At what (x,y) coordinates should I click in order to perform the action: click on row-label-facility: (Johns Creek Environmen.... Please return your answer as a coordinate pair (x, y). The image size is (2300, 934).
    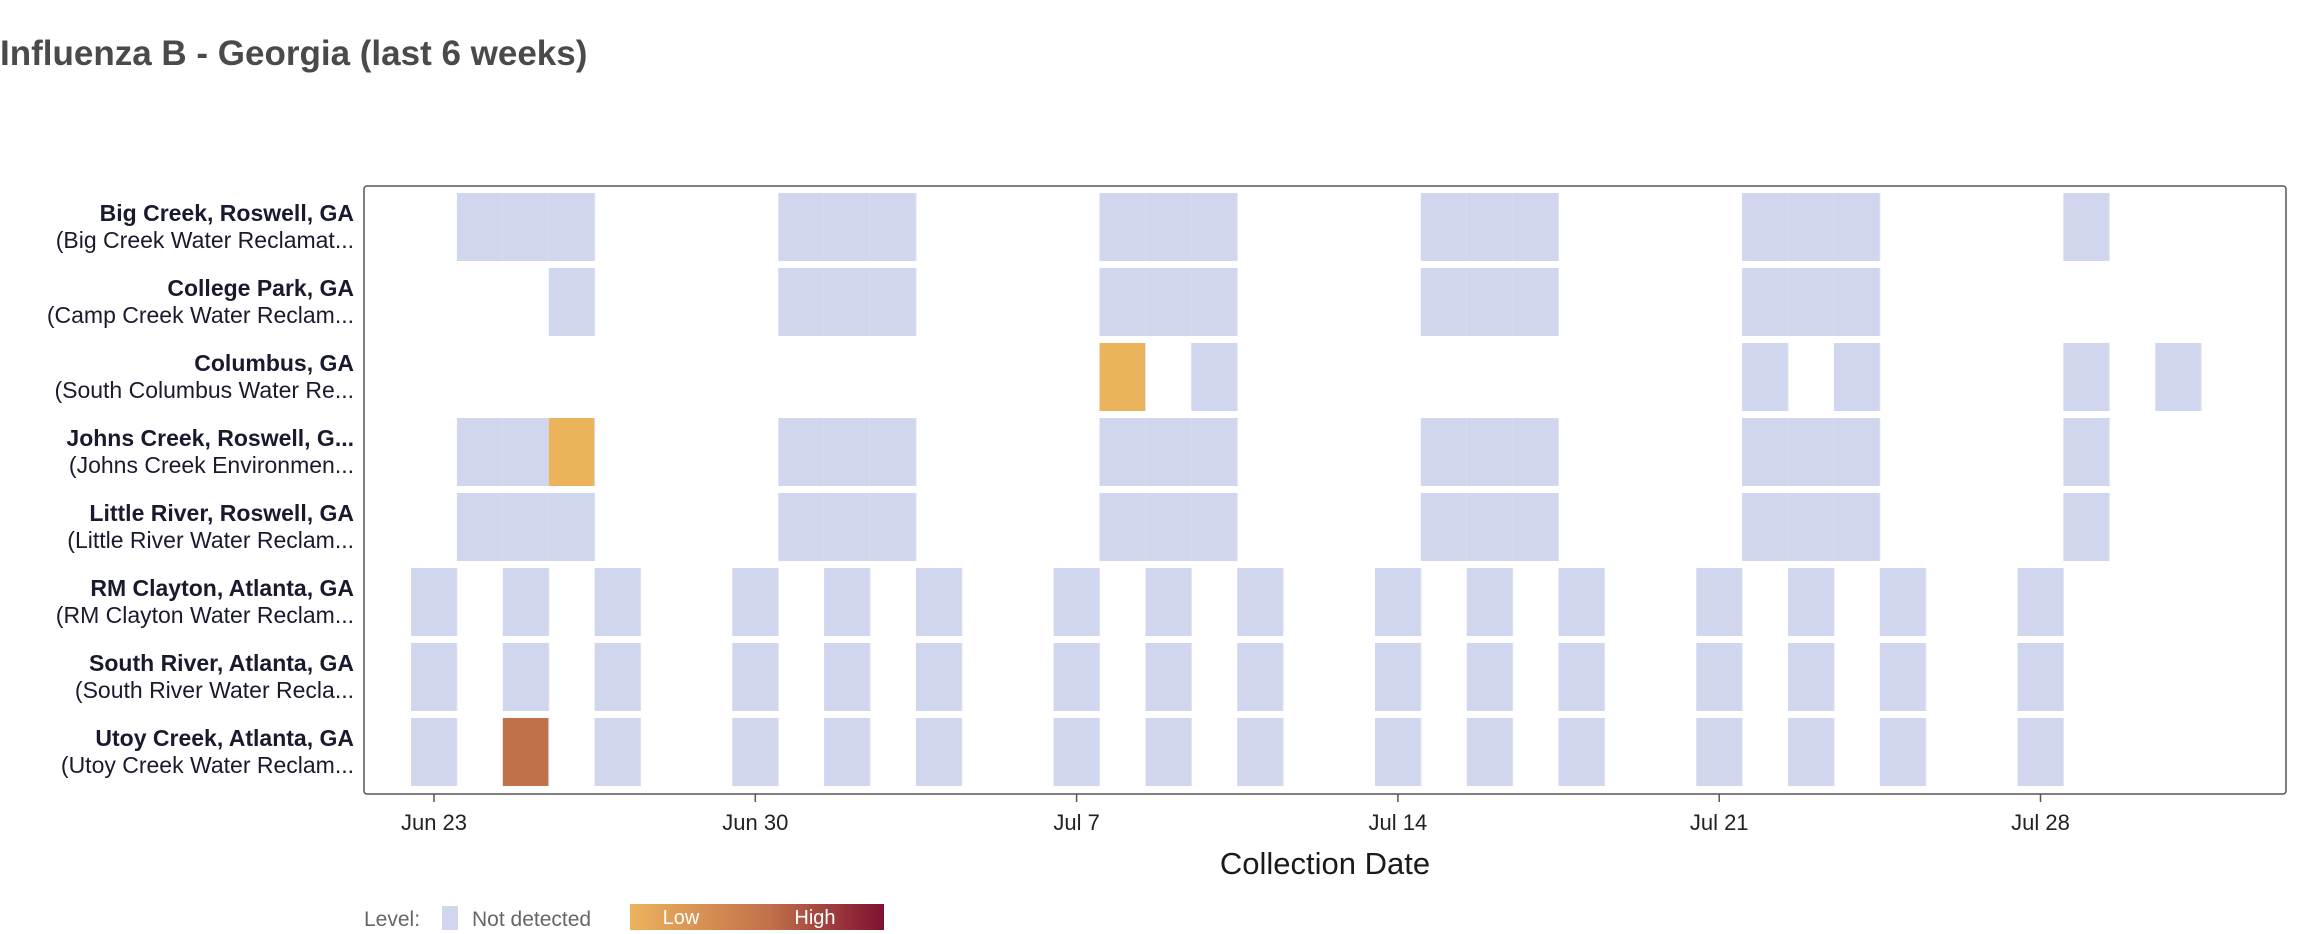
    Looking at the image, I should click on (211, 465).